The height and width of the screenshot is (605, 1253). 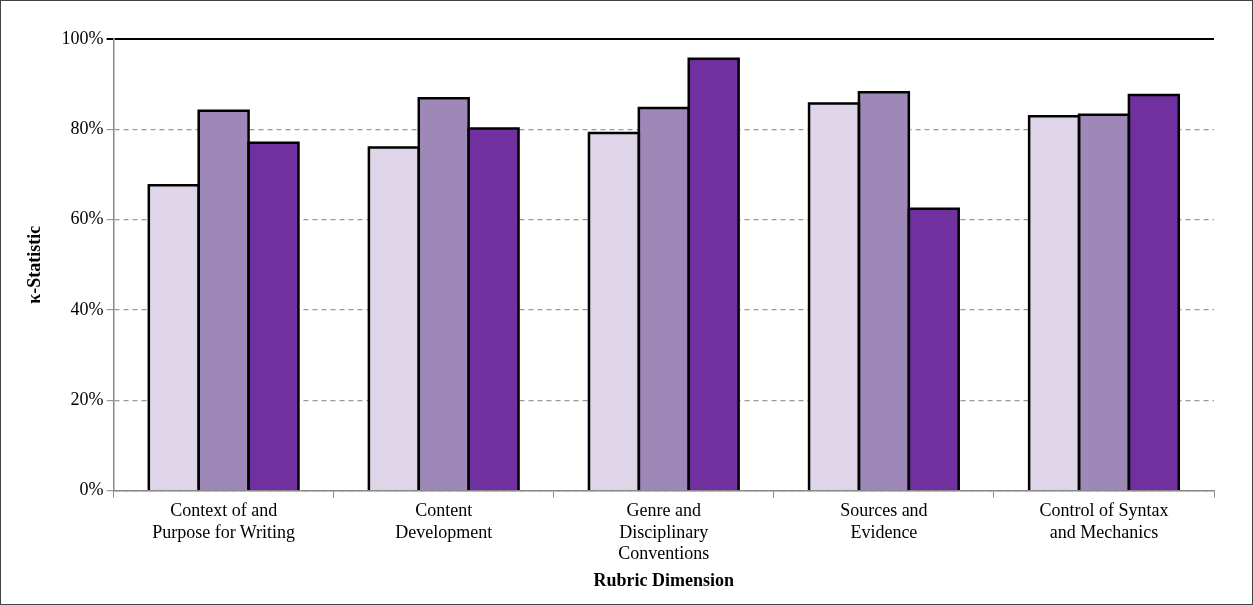 I want to click on x-tick-label: Sources and Evidence, so click(x=884, y=521).